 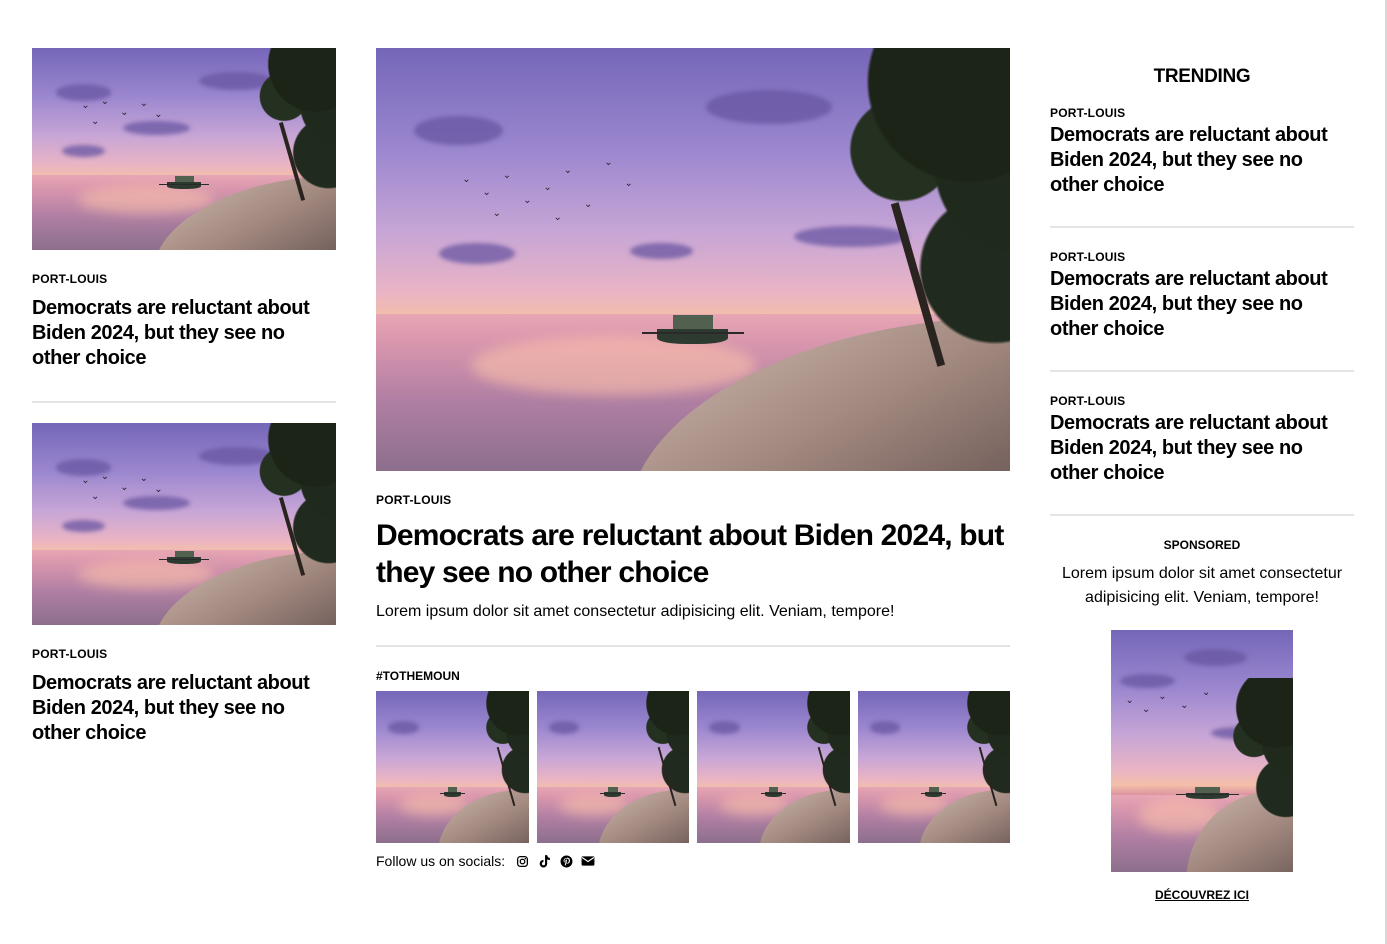 What do you see at coordinates (693, 767) in the screenshot?
I see `photo-gallery` at bounding box center [693, 767].